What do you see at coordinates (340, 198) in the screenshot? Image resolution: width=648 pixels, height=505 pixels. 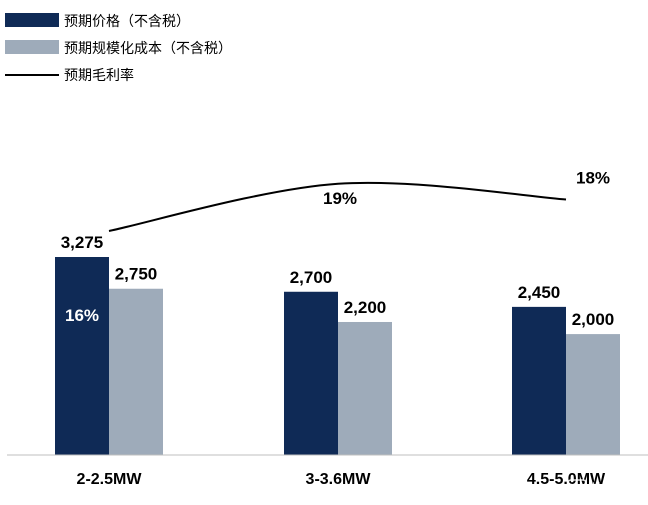 I see `margin-label-2: 19%` at bounding box center [340, 198].